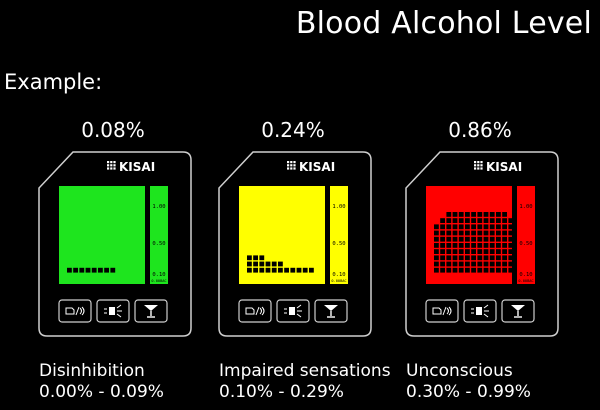 Image resolution: width=600 pixels, height=410 pixels. Describe the element at coordinates (525, 275) in the screenshot. I see `scale-tick-label: 0.10` at that location.